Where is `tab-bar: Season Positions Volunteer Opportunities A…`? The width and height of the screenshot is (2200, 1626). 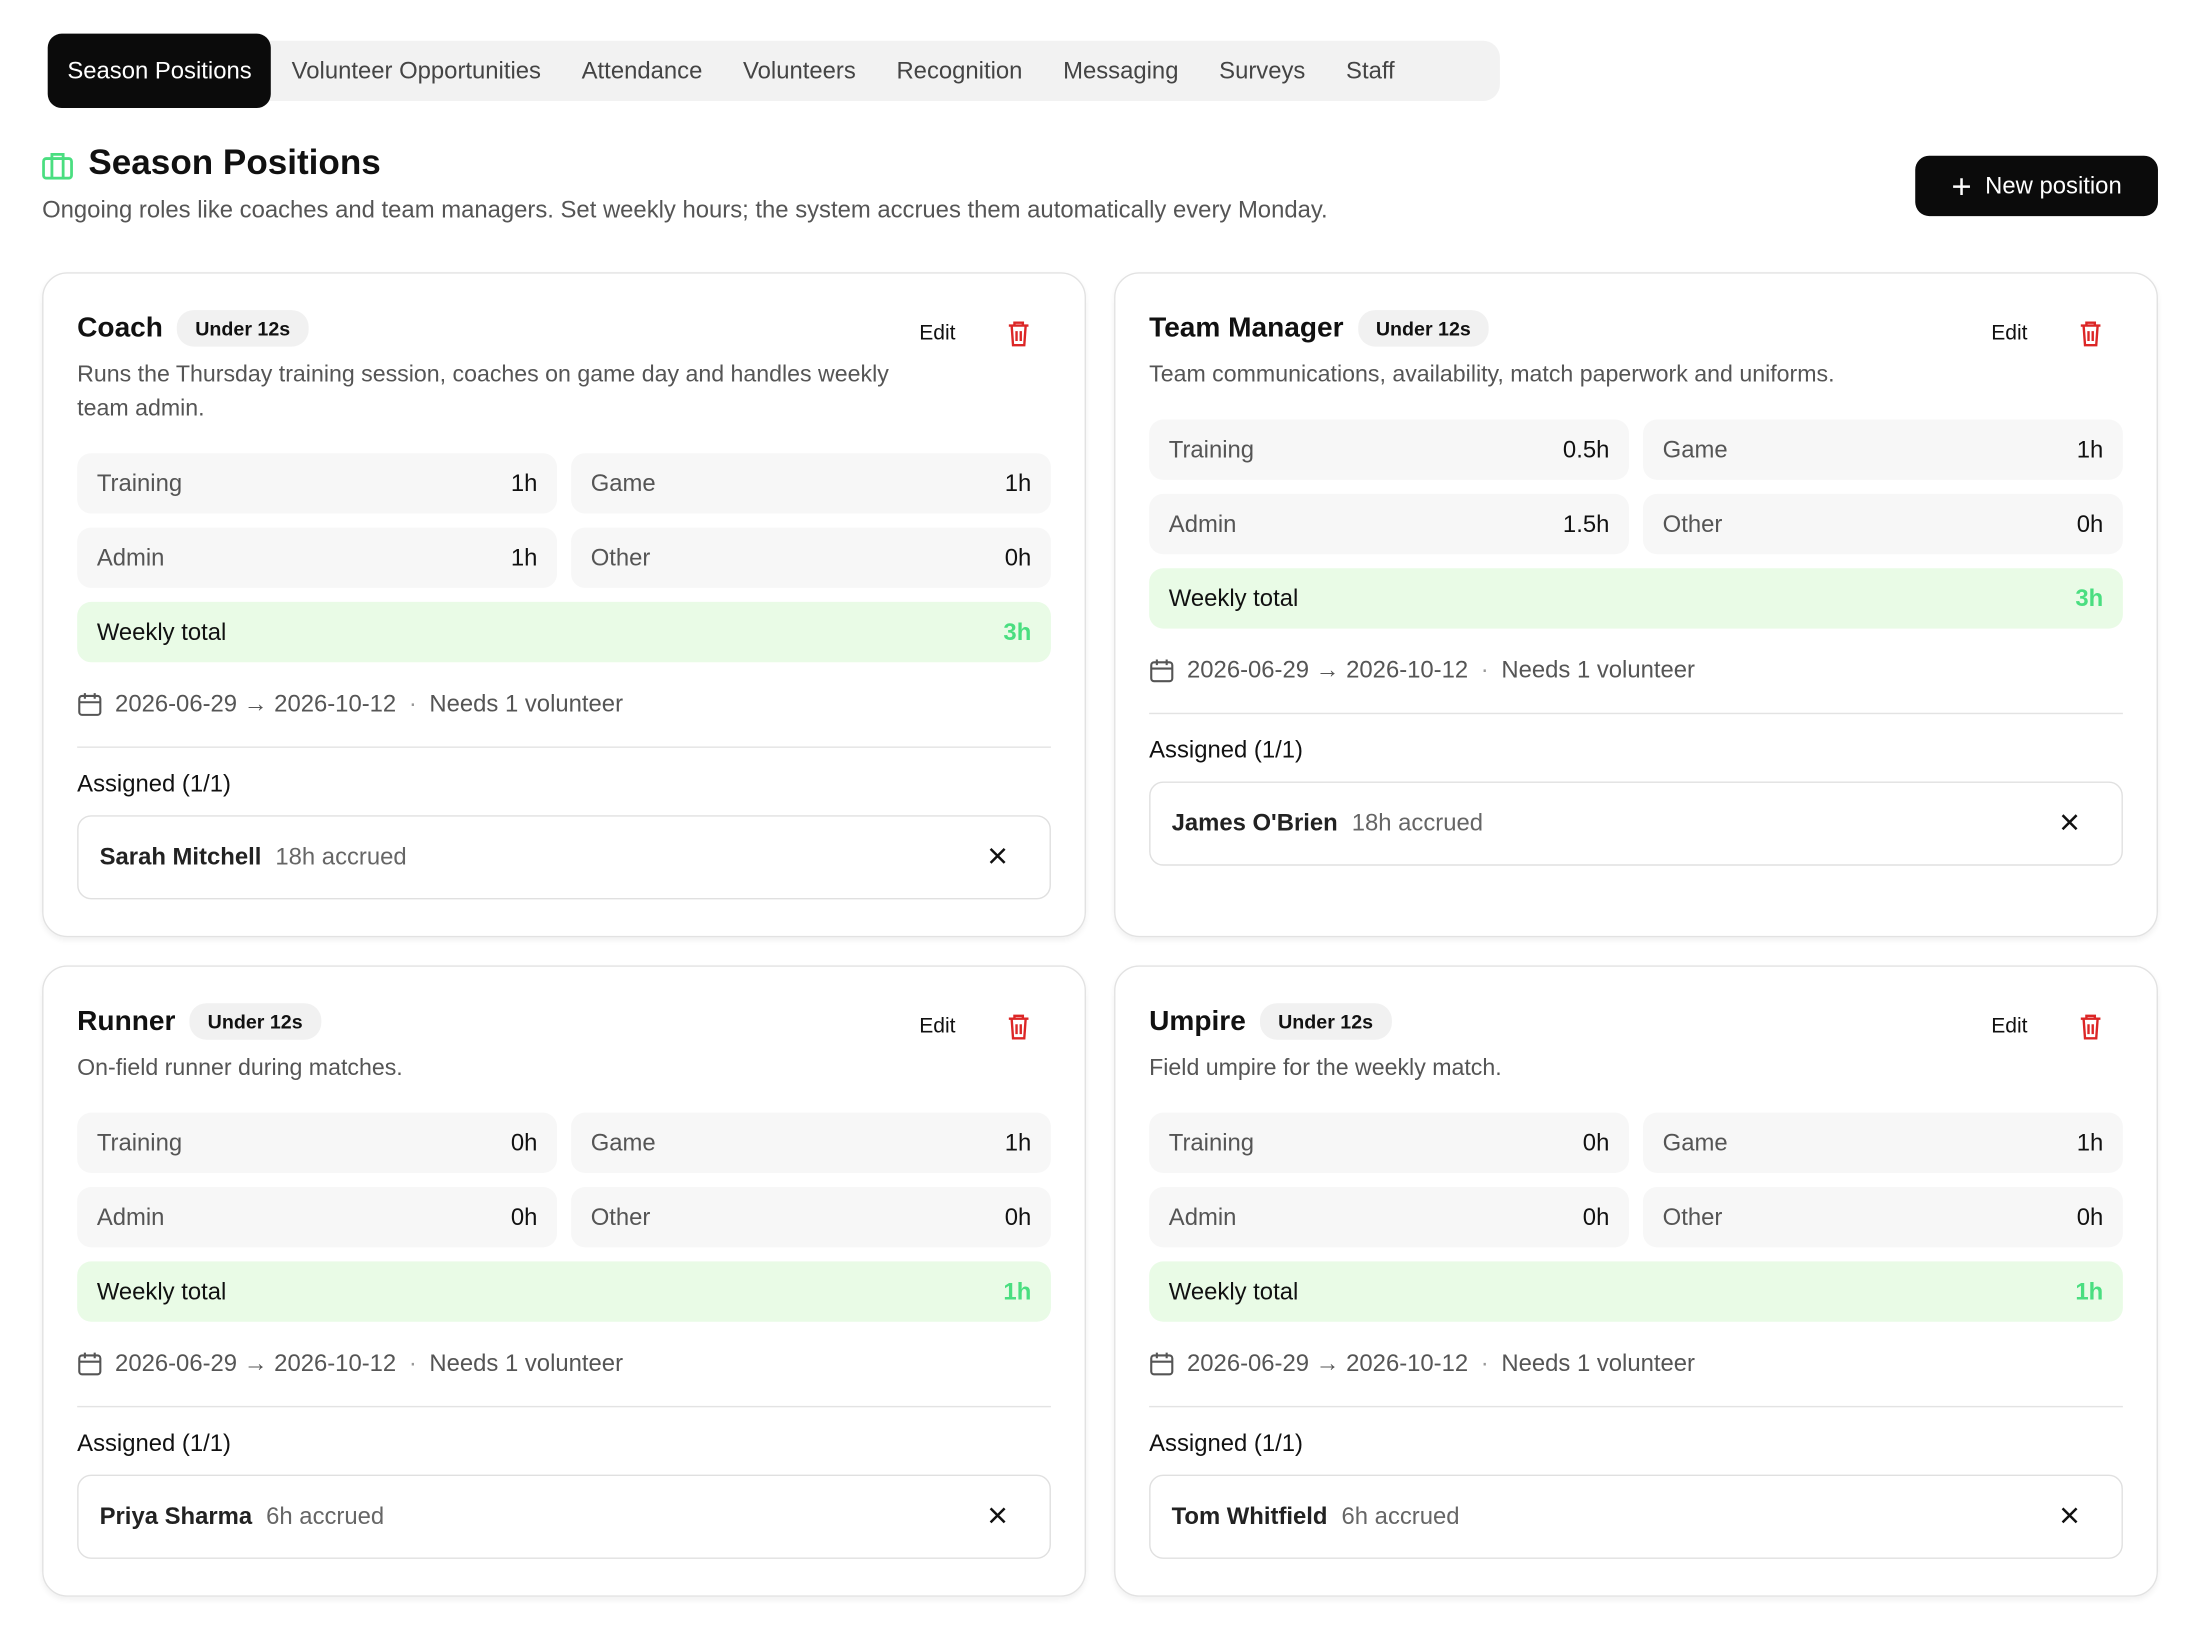
tab-bar: Season Positions Volunteer Opportunities A… is located at coordinates (773, 71).